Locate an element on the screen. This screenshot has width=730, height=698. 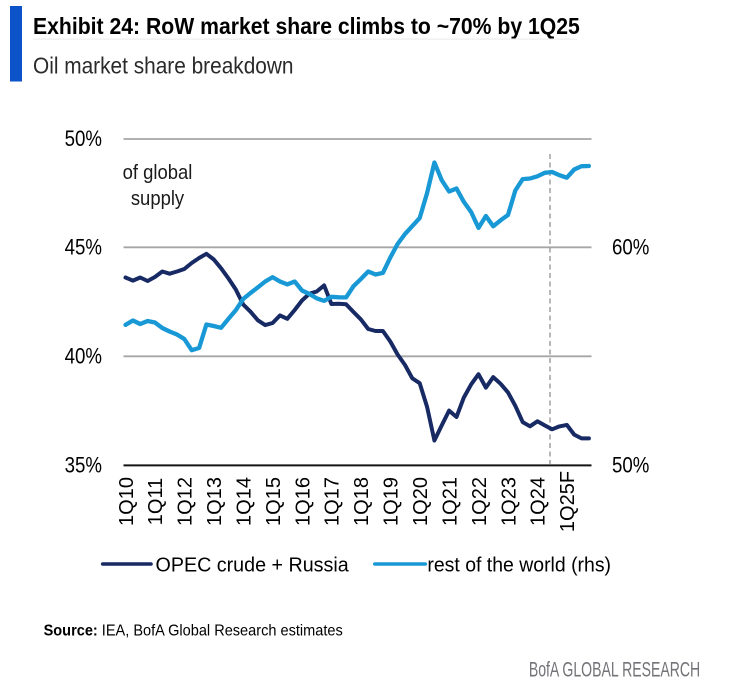
svg-text: 1Q14 is located at coordinates (245, 501).